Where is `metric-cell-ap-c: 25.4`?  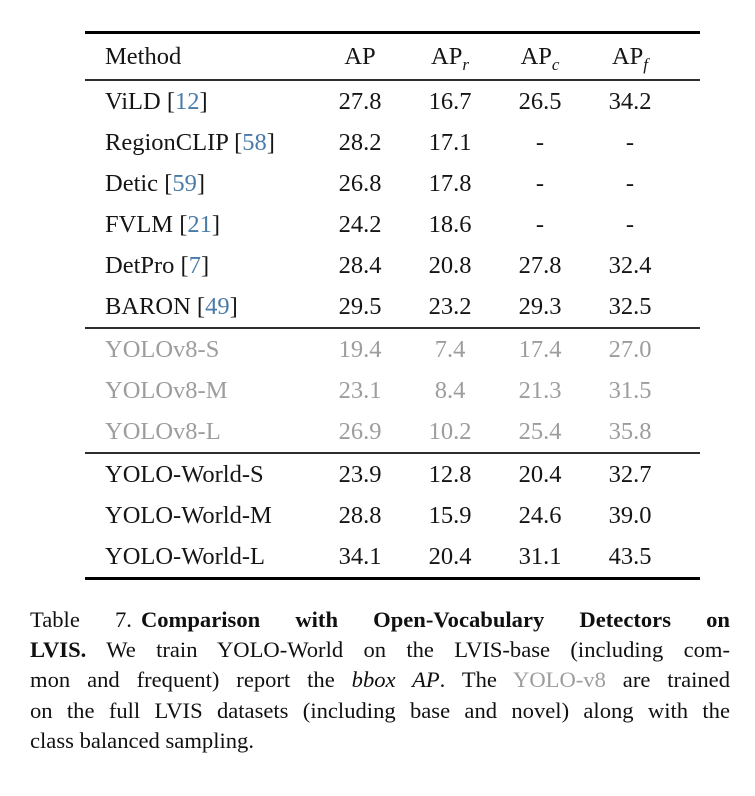 metric-cell-ap-c: 25.4 is located at coordinates (540, 431).